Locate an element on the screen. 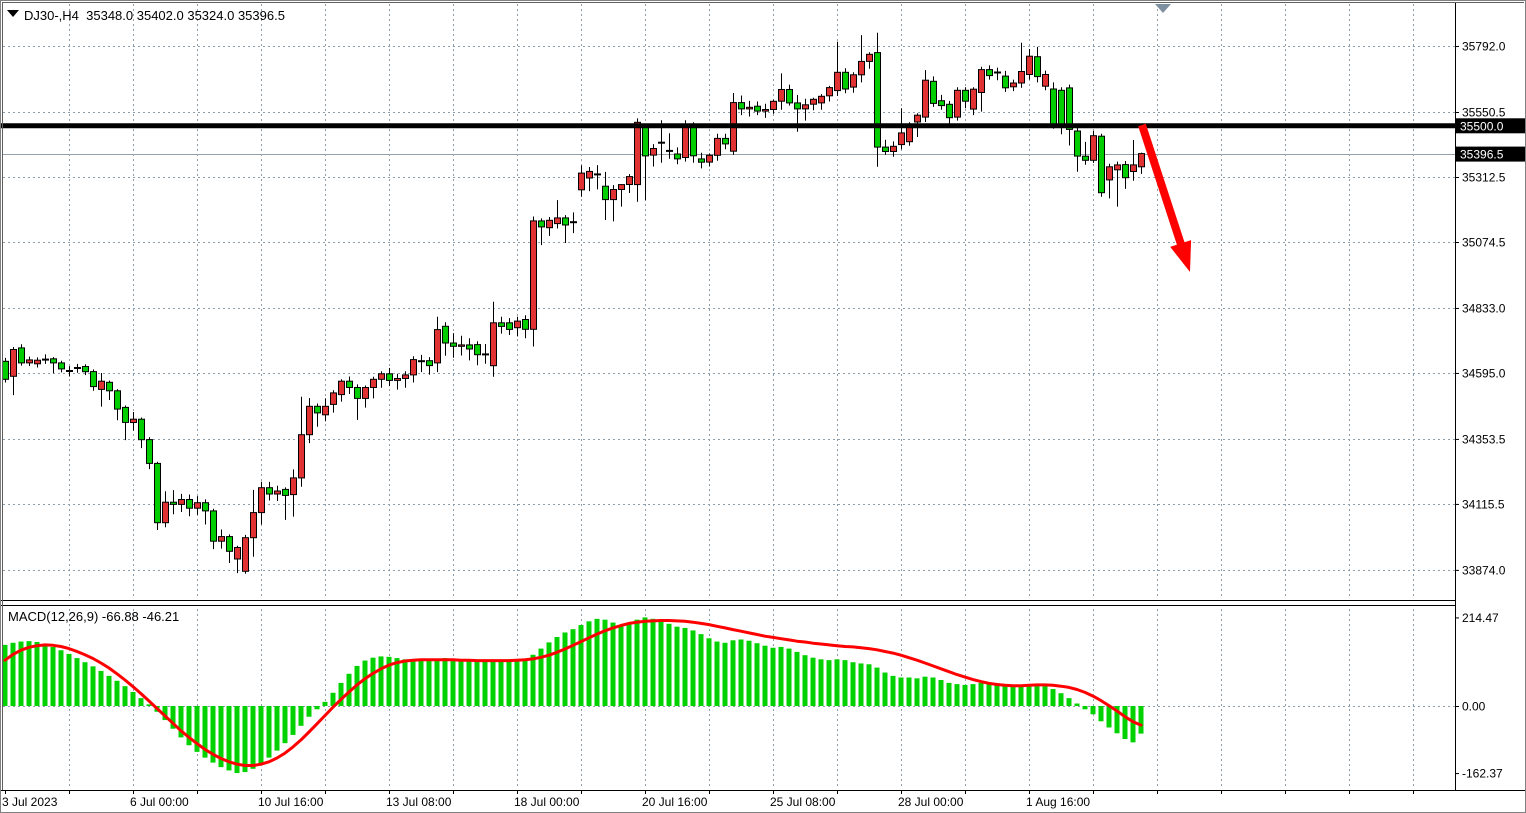 Image resolution: width=1526 pixels, height=813 pixels. macd-axis-label: -162.37 is located at coordinates (1482, 774).